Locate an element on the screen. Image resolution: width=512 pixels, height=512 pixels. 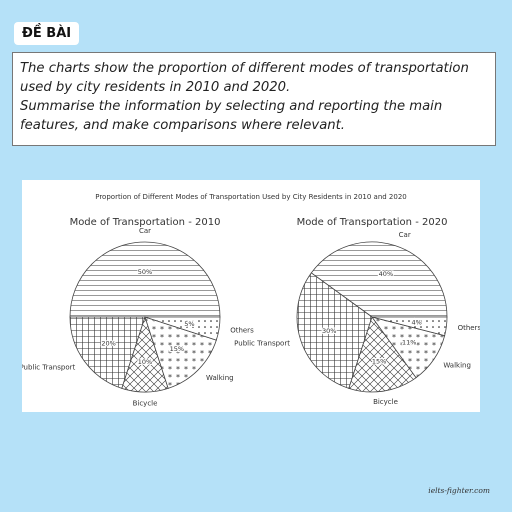
value-label: 30% is located at coordinates (329, 331).